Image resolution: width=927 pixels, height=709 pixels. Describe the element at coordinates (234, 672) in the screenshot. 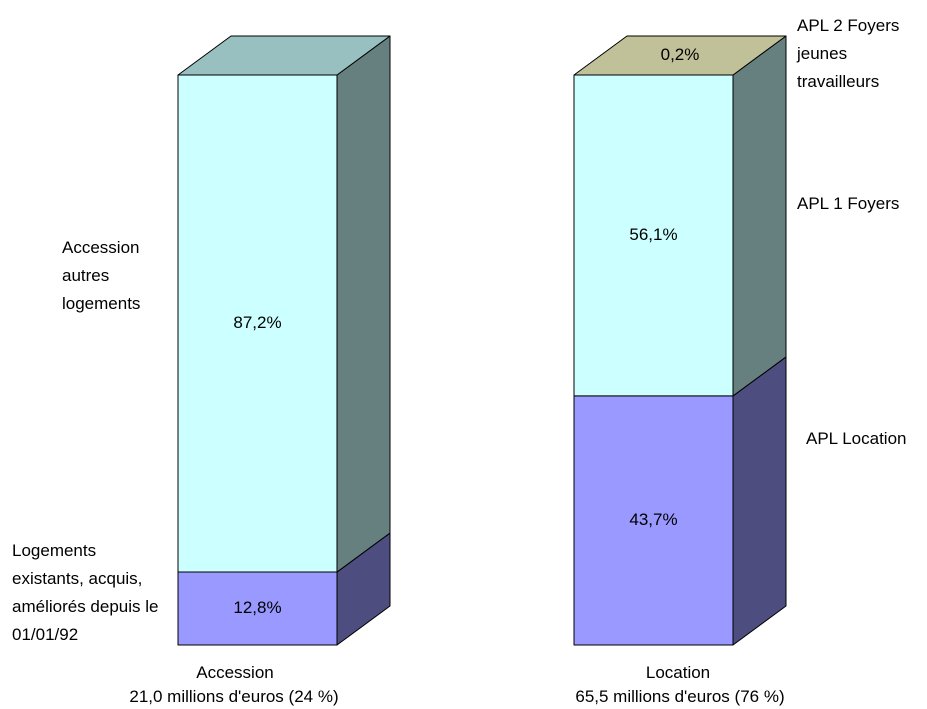

I see `category-label-accession: Accession` at that location.